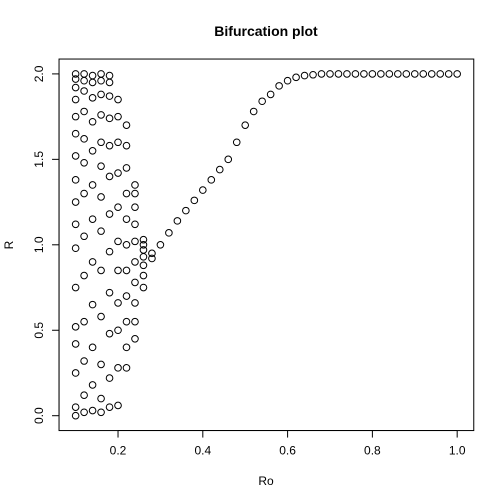 This screenshot has height=504, width=504. Describe the element at coordinates (39, 415) in the screenshot. I see `y-tick-label: 0.0` at that location.